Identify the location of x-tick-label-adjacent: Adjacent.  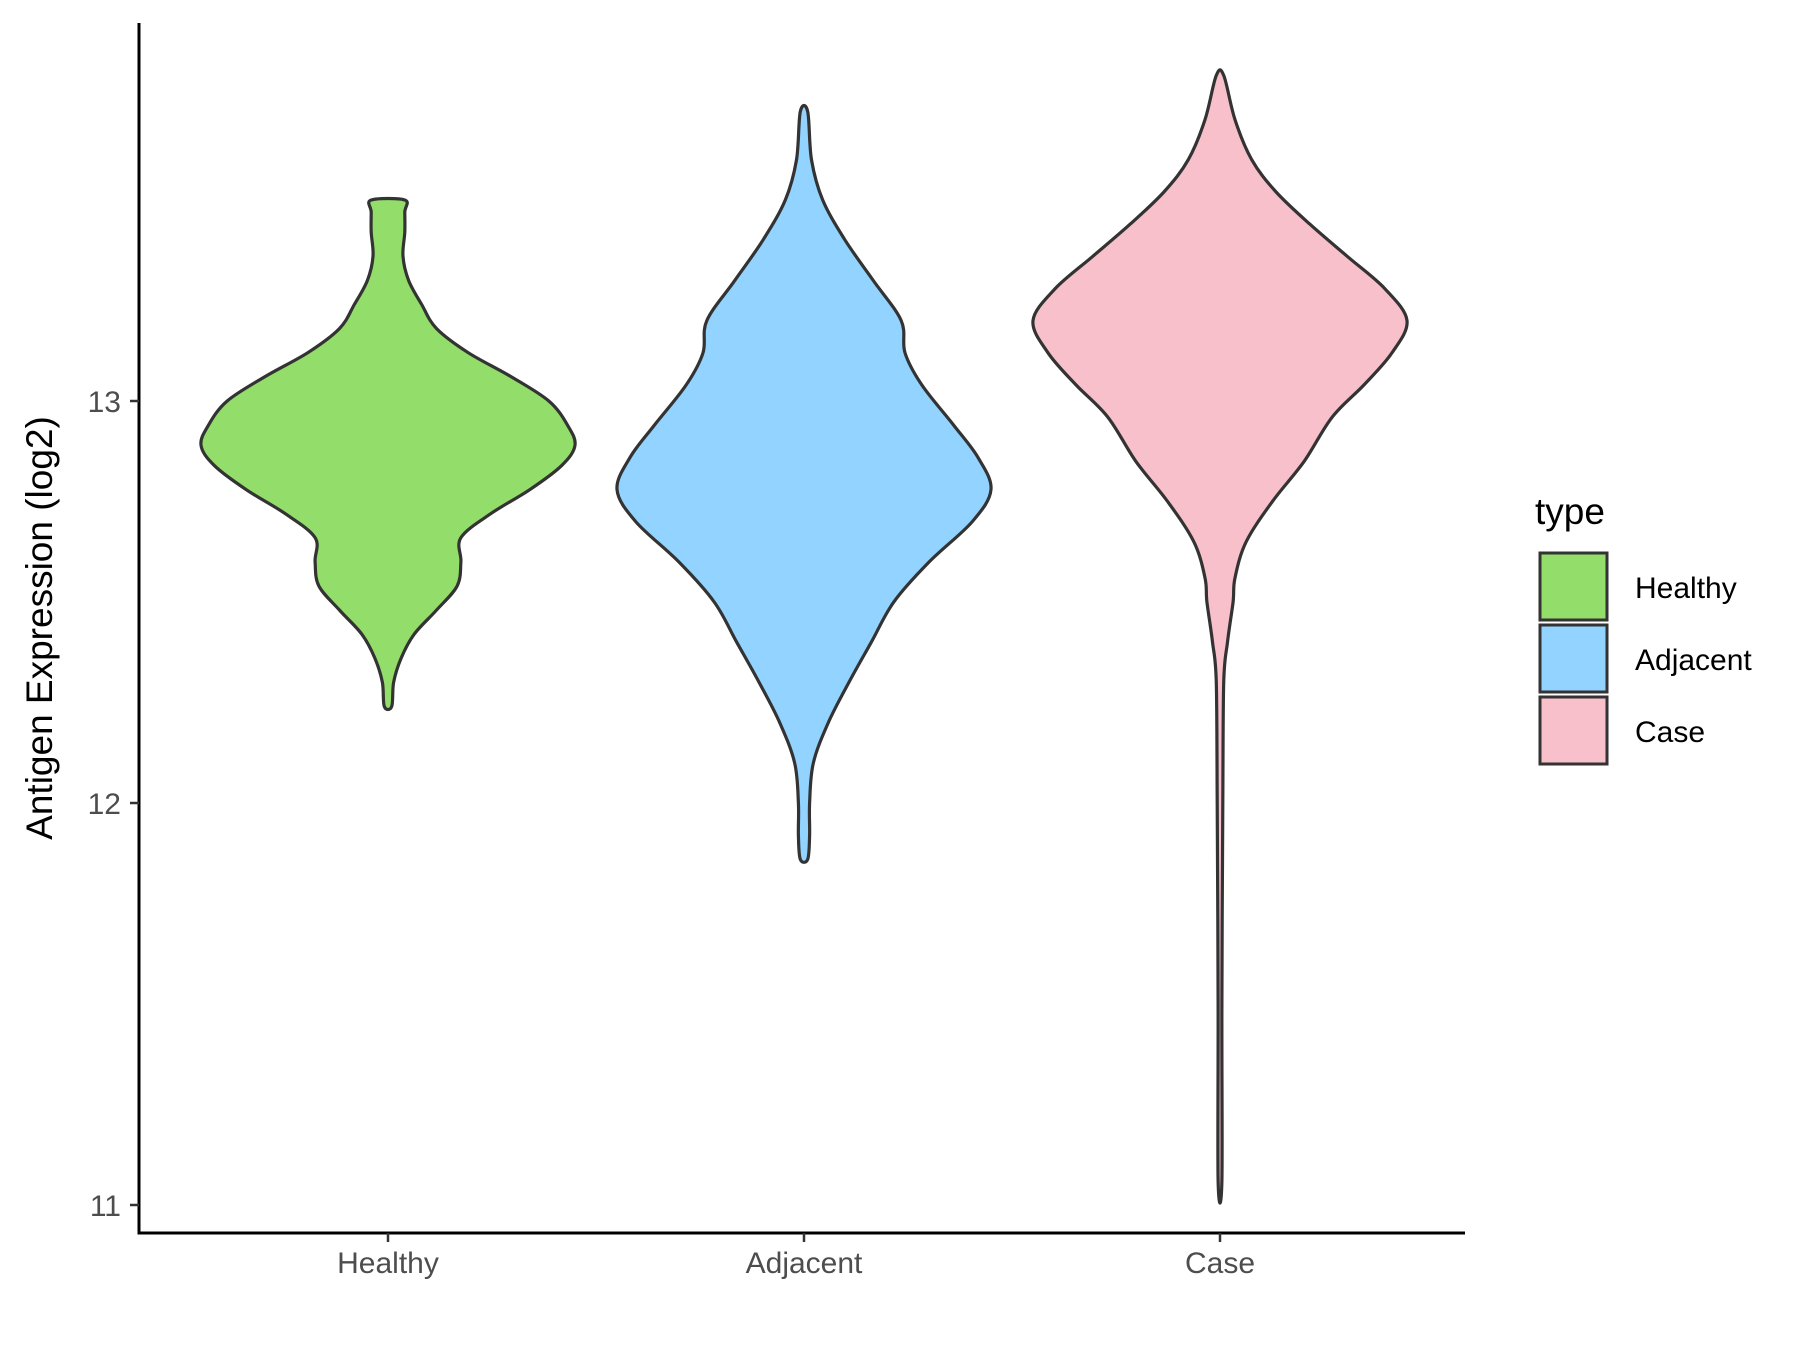
(804, 1263).